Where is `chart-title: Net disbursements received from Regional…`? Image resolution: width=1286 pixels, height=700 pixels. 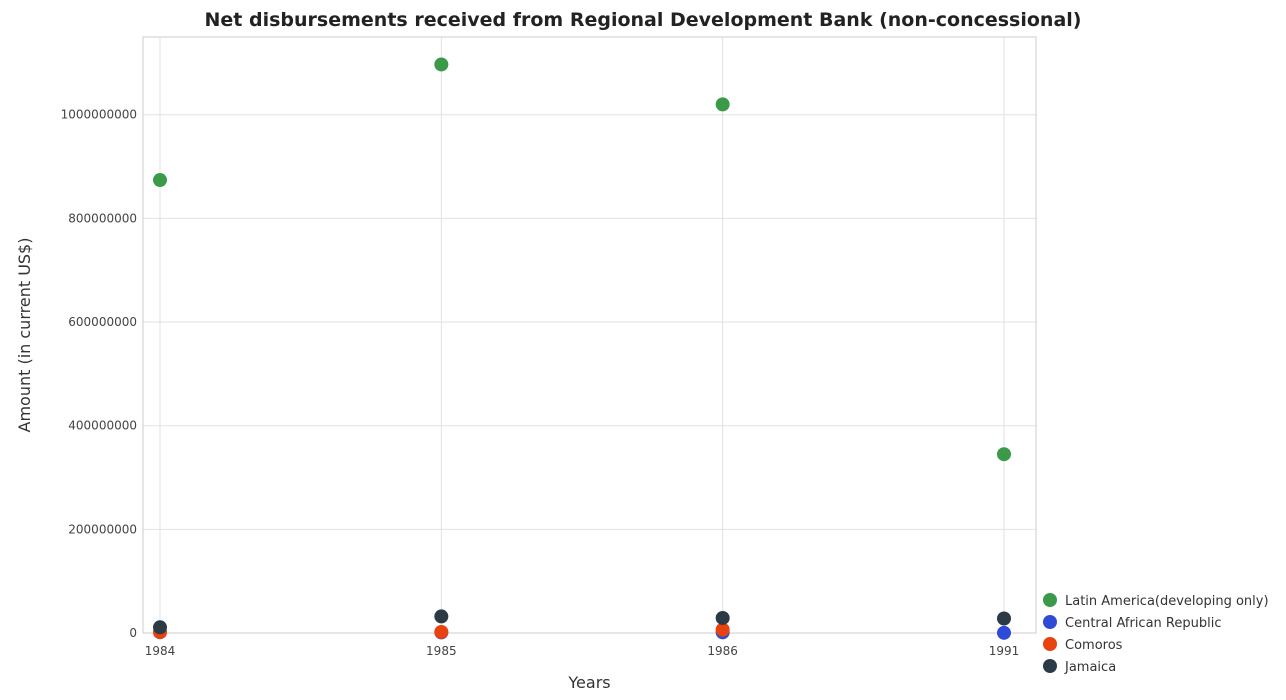 chart-title: Net disbursements received from Regional… is located at coordinates (643, 20).